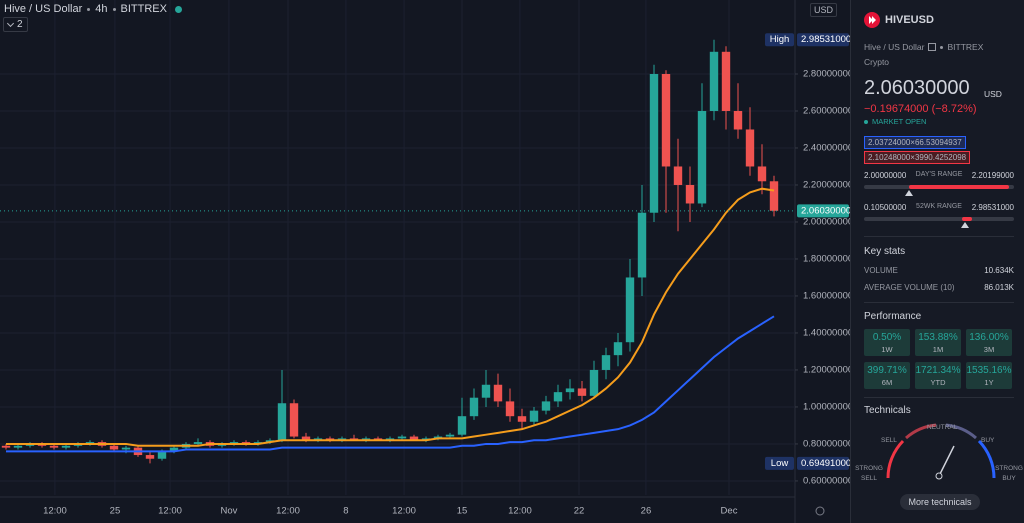 Image resolution: width=1024 pixels, height=523 pixels. What do you see at coordinates (15, 24) in the screenshot?
I see `indicators-toggle: 2` at bounding box center [15, 24].